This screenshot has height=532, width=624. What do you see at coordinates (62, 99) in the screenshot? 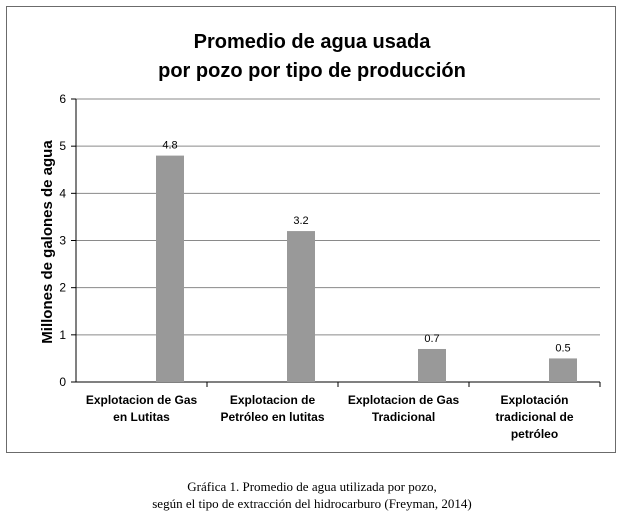
I see `y-tick-label: 6` at bounding box center [62, 99].